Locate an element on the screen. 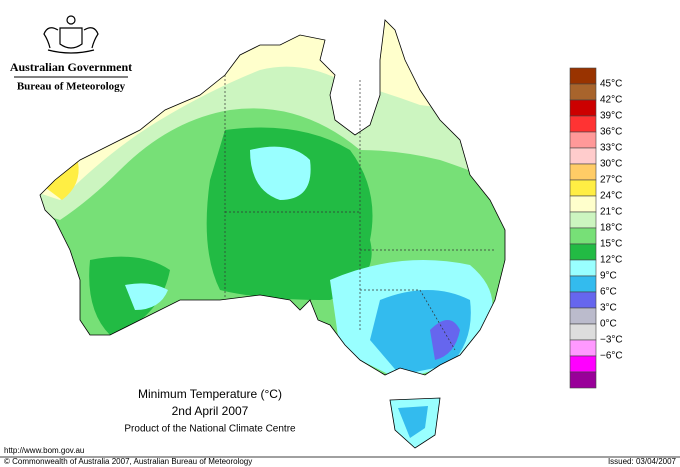 The image size is (680, 467). coat-of-arms is located at coordinates (71, 34).